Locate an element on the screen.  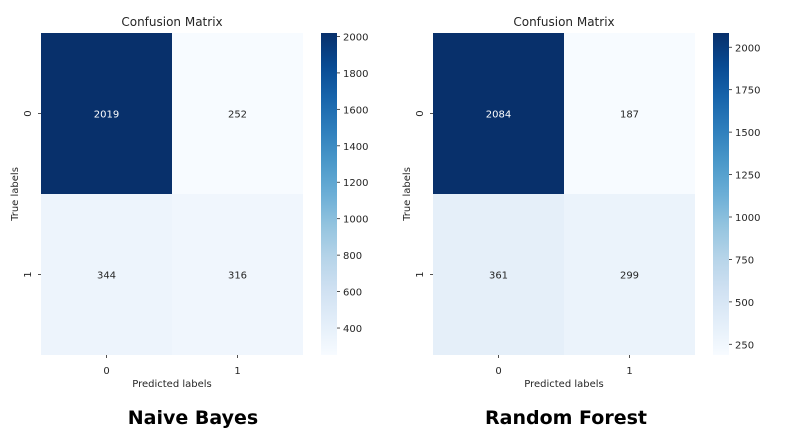
colorbar-tick-label: 1400 is located at coordinates (355, 147).